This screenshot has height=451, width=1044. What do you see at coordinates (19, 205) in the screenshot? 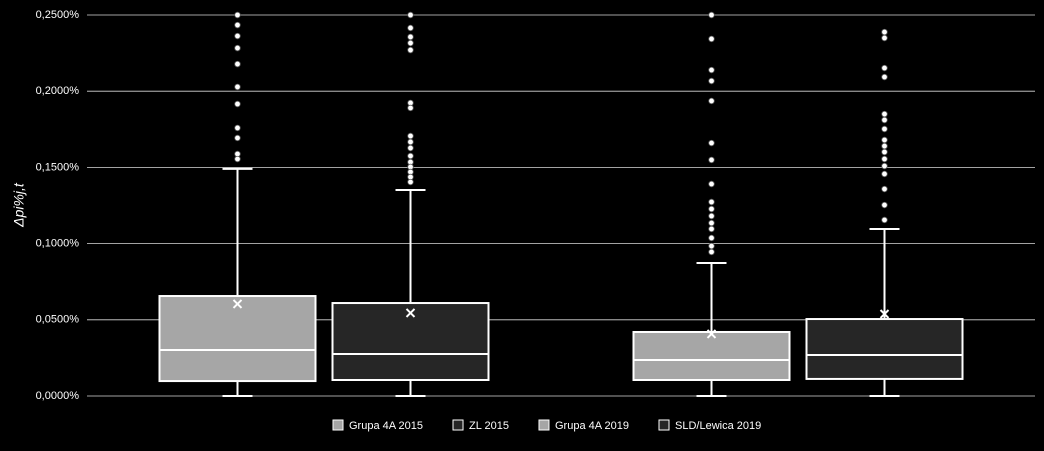
I see `y-axis-label: Δpi%j,t` at bounding box center [19, 205].